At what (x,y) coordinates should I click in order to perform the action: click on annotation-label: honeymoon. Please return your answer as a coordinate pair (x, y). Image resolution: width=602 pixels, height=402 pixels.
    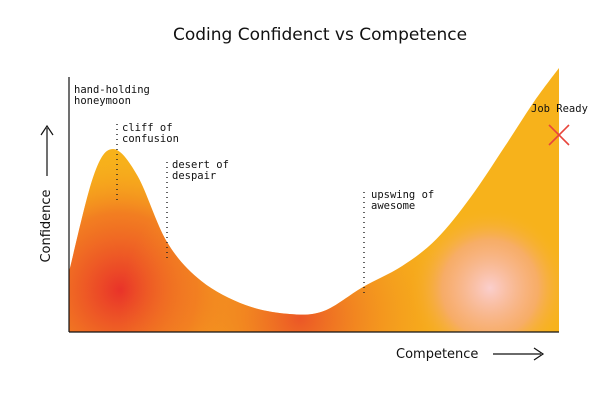
    Looking at the image, I should click on (102, 101).